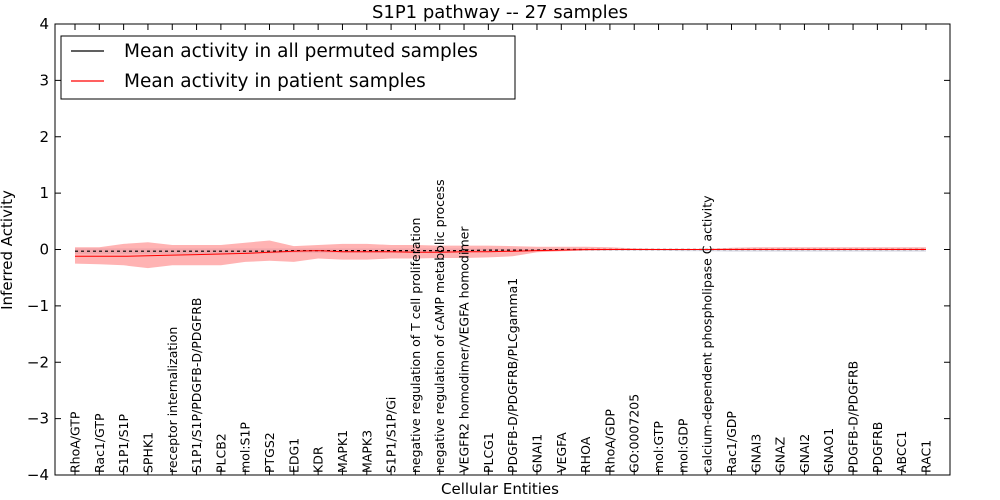 The width and height of the screenshot is (1000, 500). What do you see at coordinates (44, 24) in the screenshot?
I see `y-tick-label: 4` at bounding box center [44, 24].